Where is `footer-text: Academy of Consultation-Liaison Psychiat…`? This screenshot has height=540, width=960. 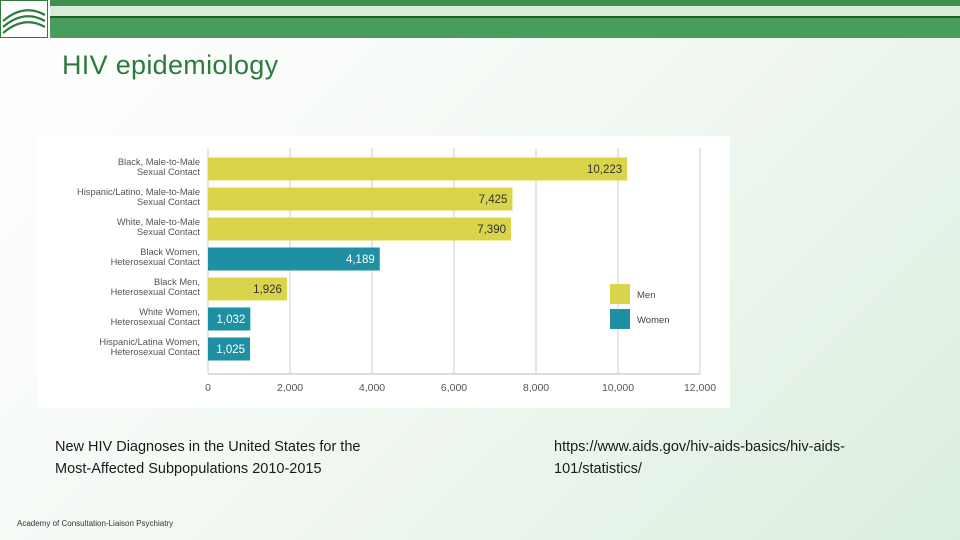
footer-text: Academy of Consultation-Liaison Psychiat… is located at coordinates (95, 523).